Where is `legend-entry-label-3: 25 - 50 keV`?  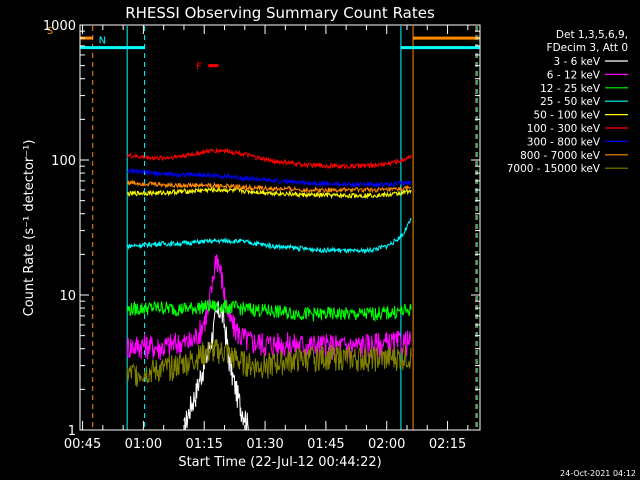
legend-entry-label-3: 25 - 50 keV is located at coordinates (570, 102).